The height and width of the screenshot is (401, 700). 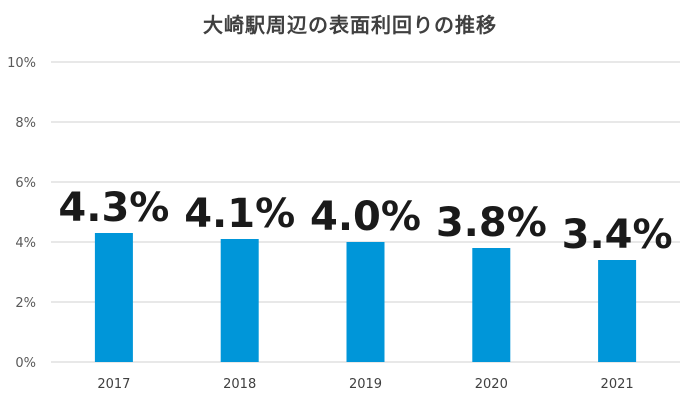 I want to click on data-label: 3.8%, so click(x=491, y=223).